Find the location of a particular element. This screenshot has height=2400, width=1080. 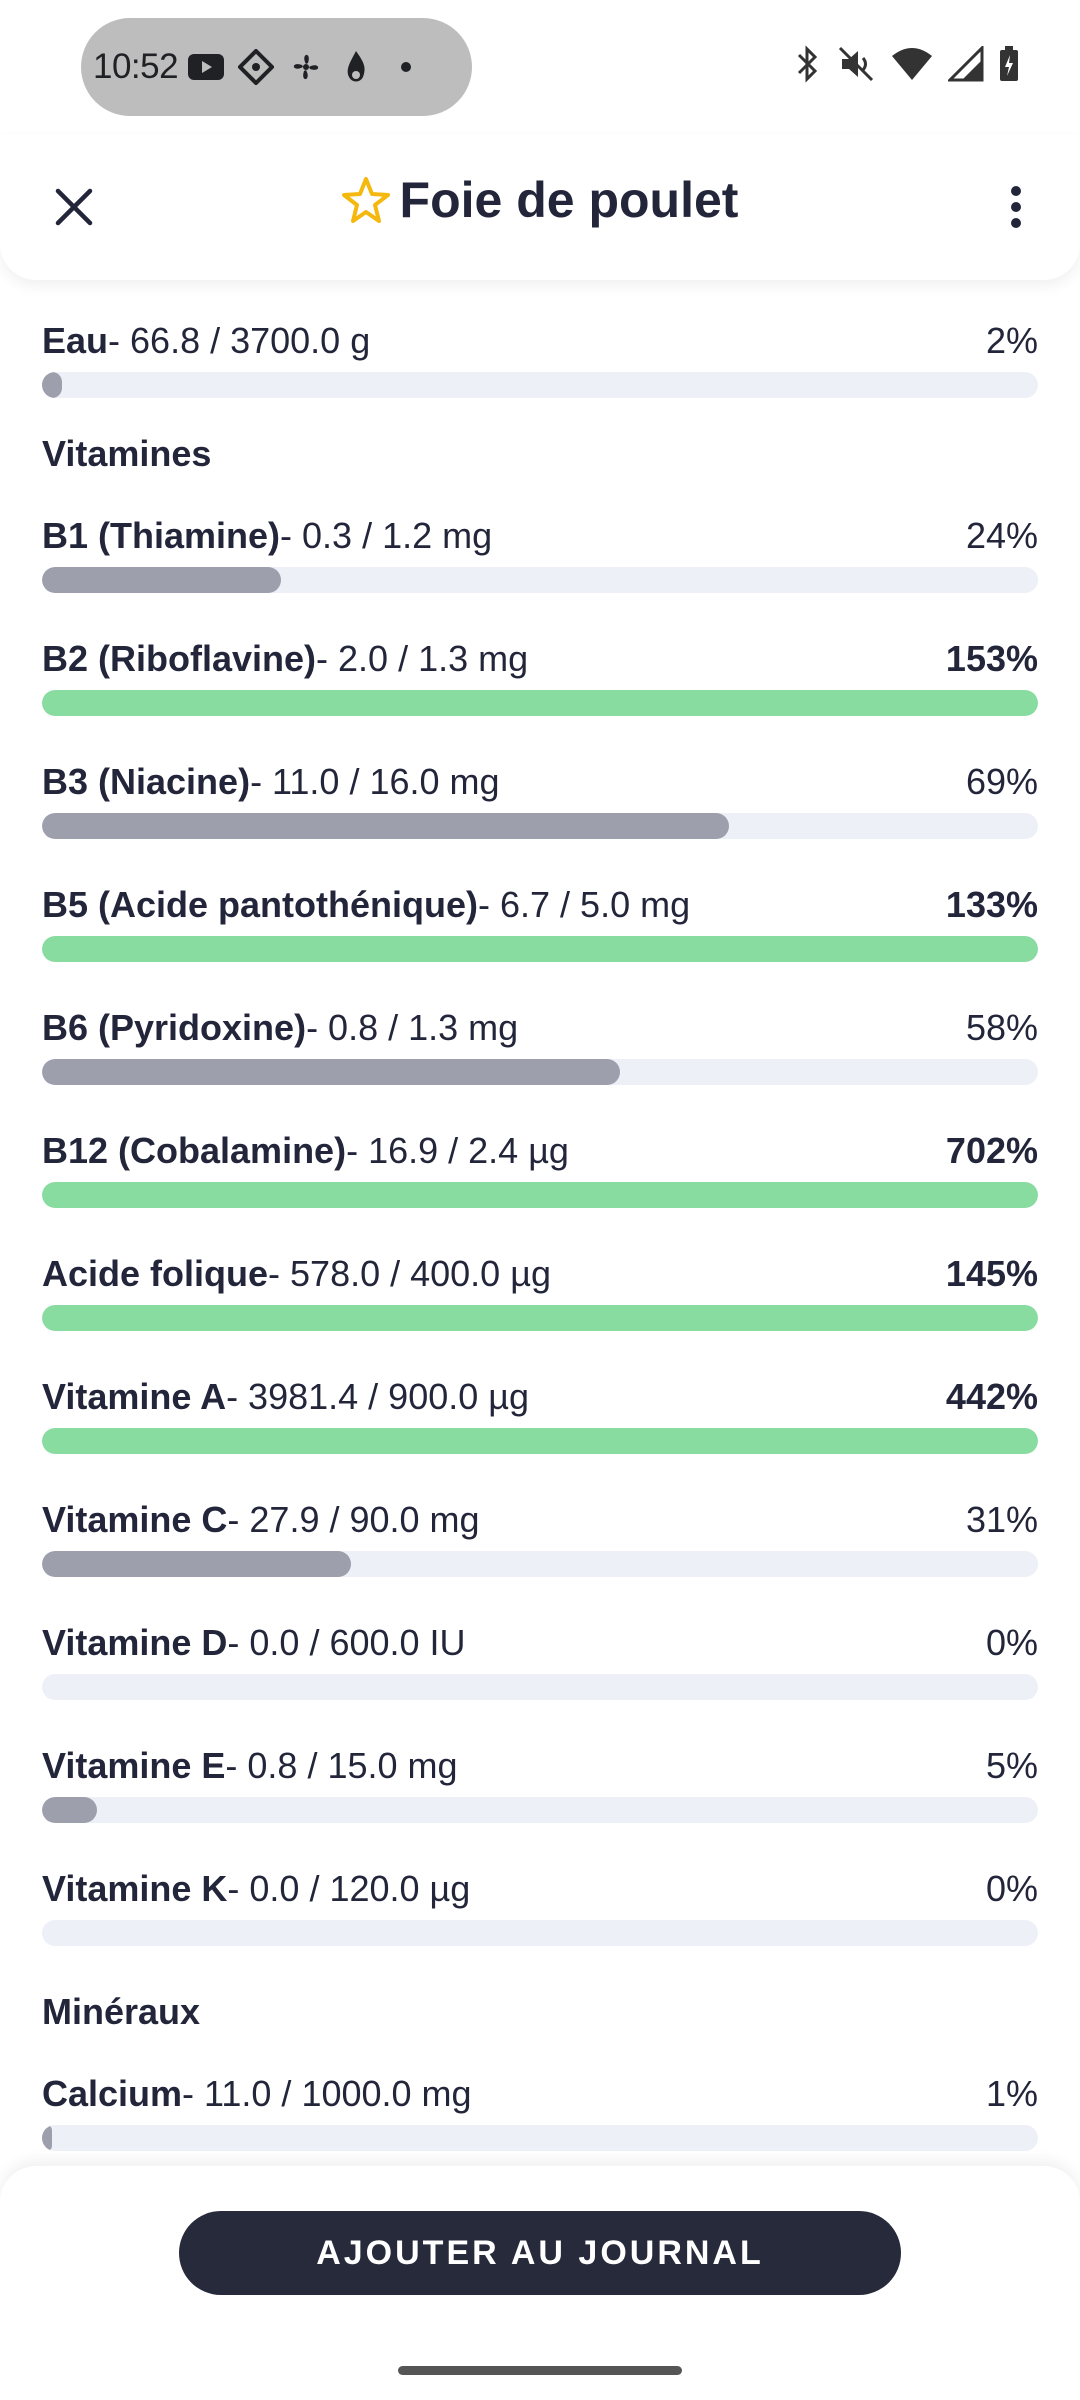

mineral-row: Calcium- 11.0 / 1000.0 mg 1% is located at coordinates (540, 2094).